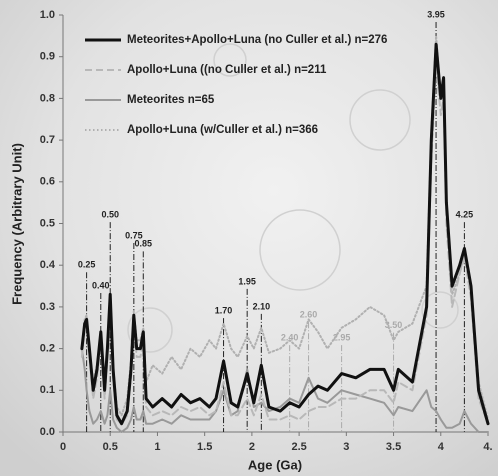 This screenshot has height=476, width=498. What do you see at coordinates (134, 235) in the screenshot?
I see `annotation-label: 0.75` at bounding box center [134, 235].